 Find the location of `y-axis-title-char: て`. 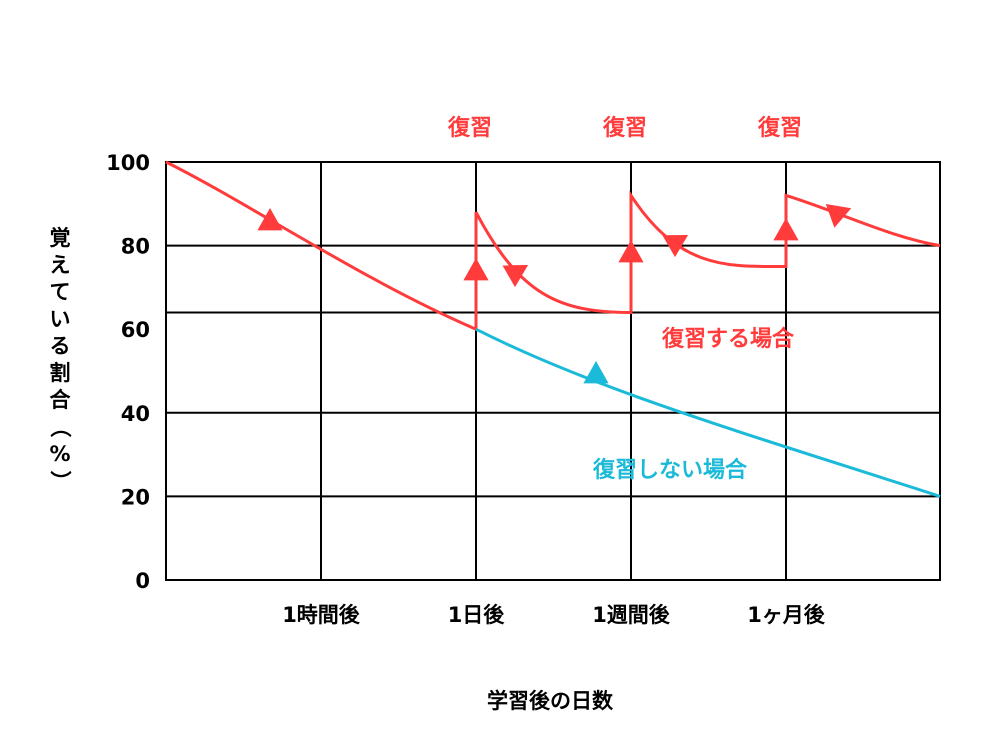

y-axis-title-char: て is located at coordinates (60, 292).